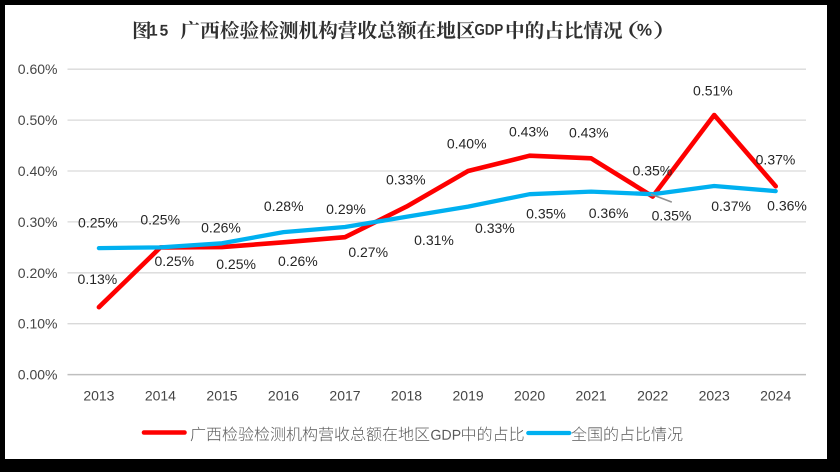  What do you see at coordinates (468, 395) in the screenshot?
I see `svg-text: 2019` at bounding box center [468, 395].